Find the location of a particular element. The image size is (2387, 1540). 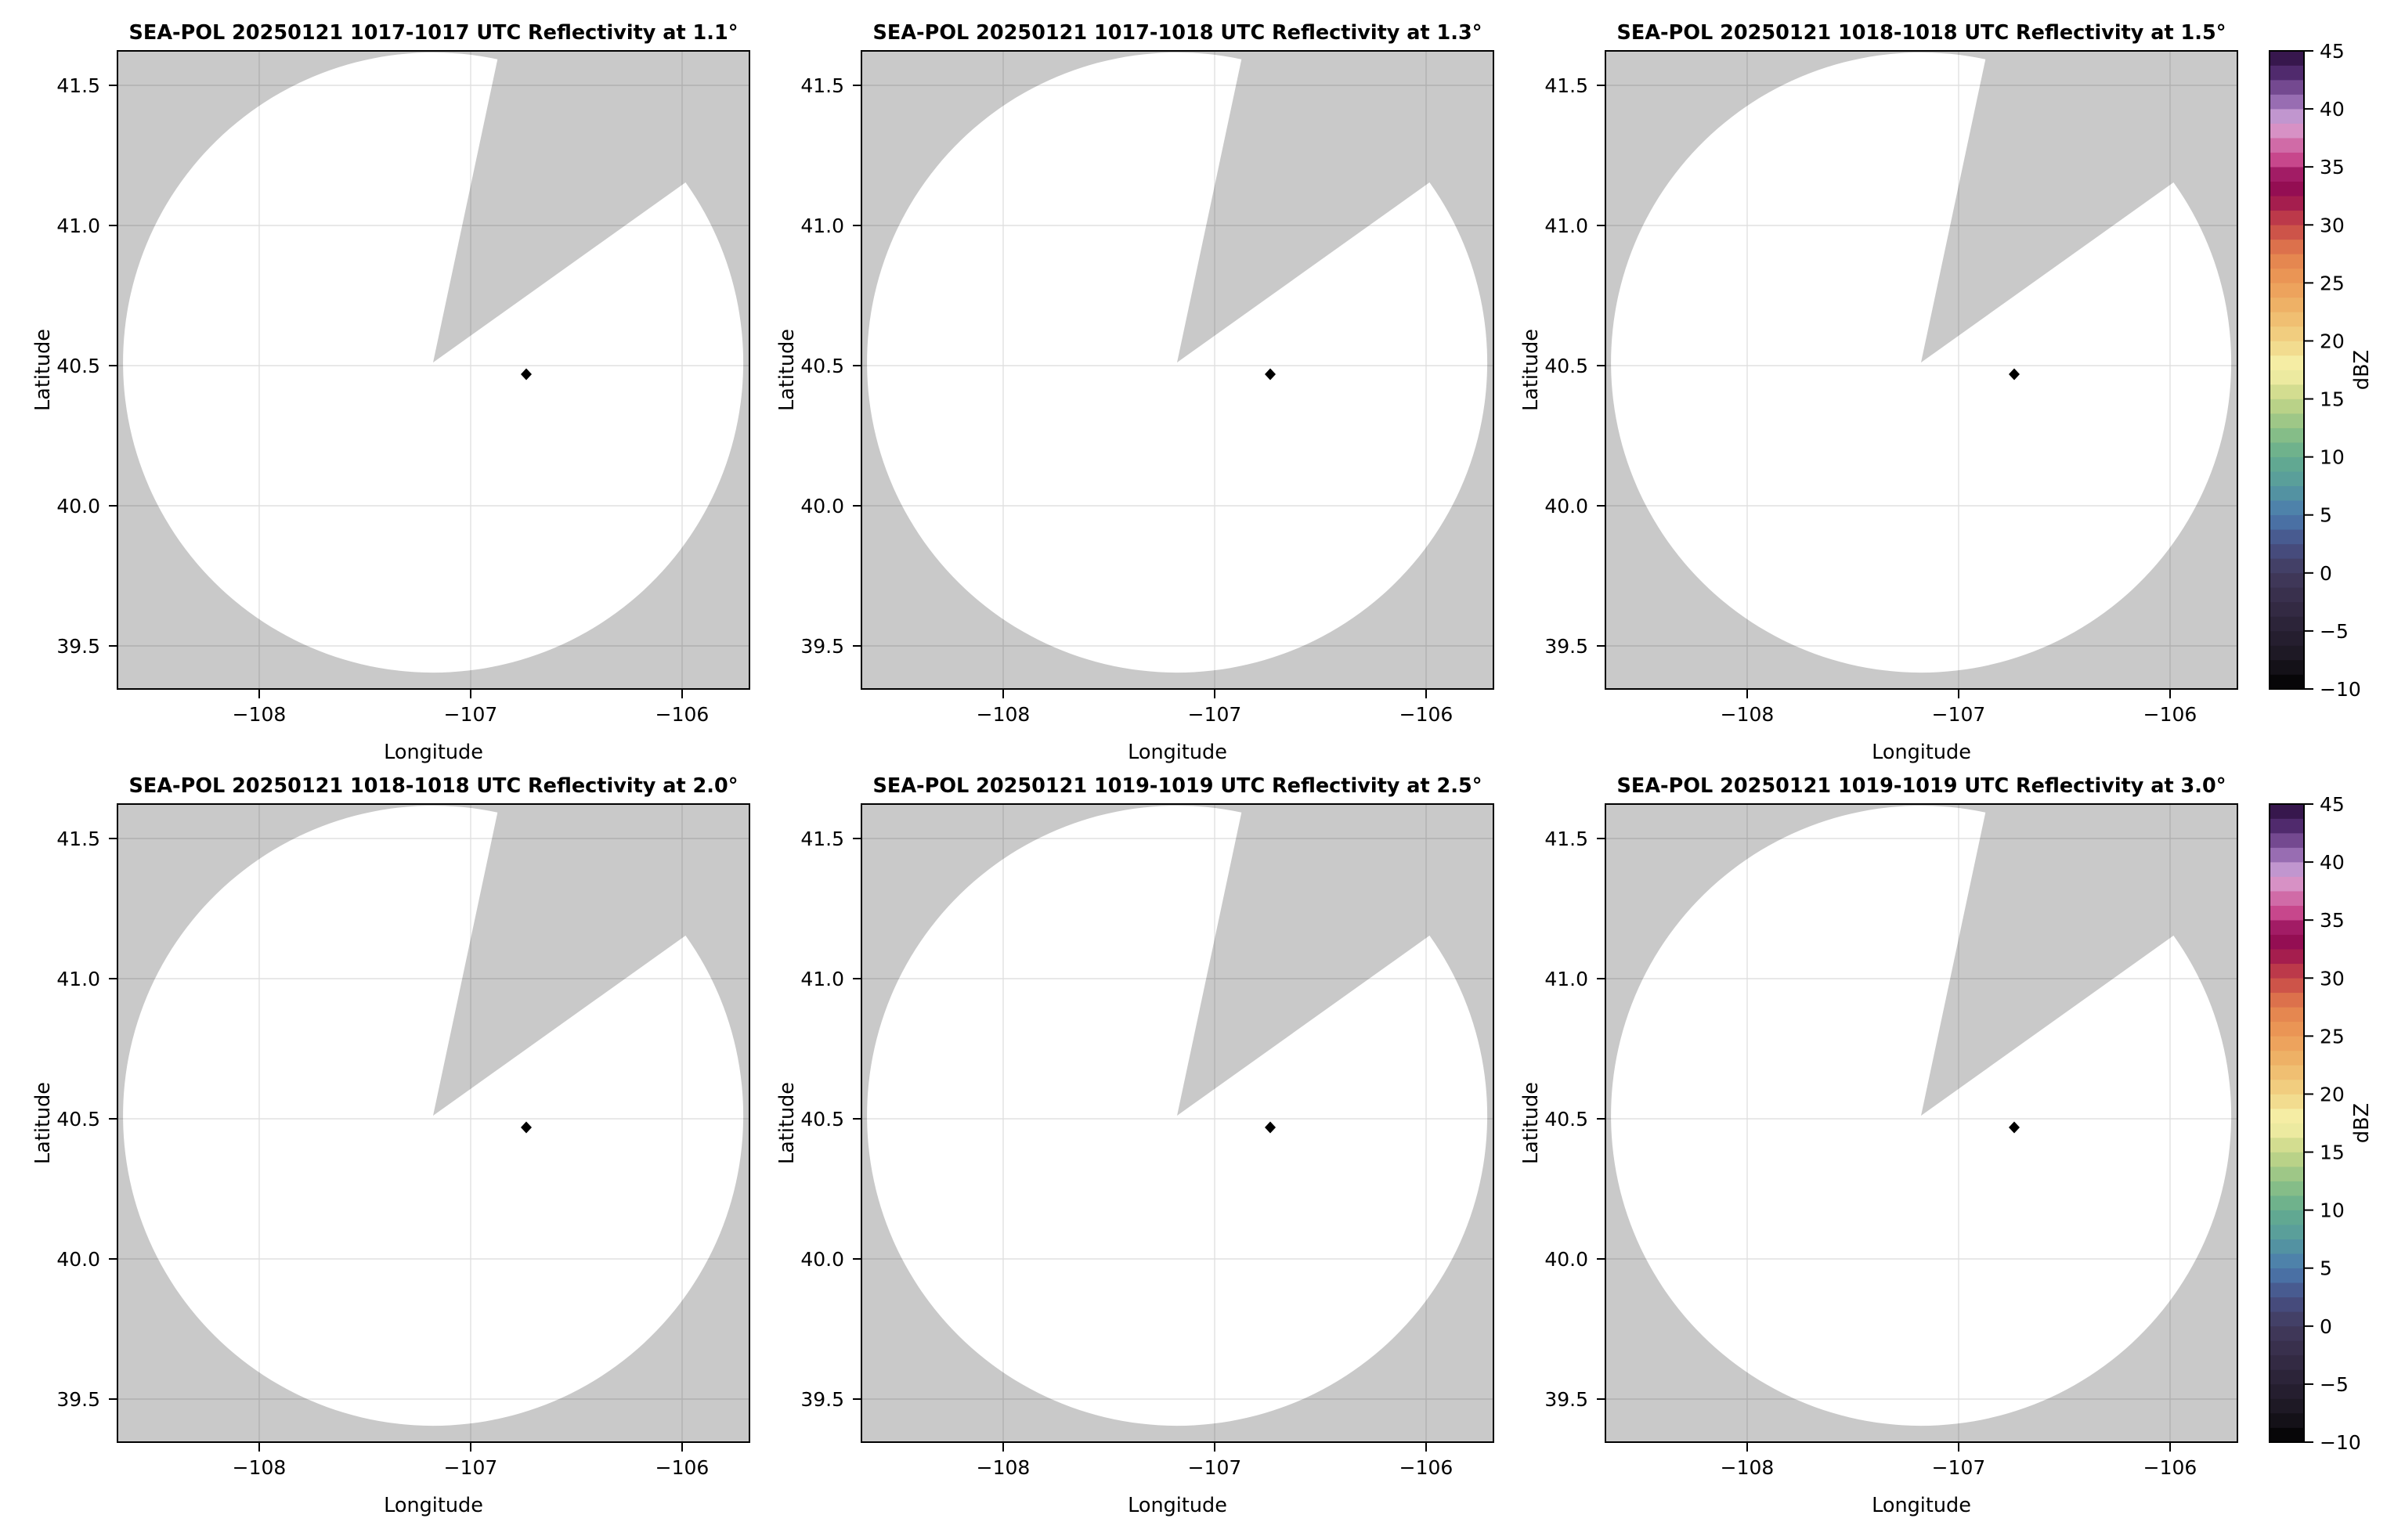

y-tick-label: 40.5 is located at coordinates (822, 1119).